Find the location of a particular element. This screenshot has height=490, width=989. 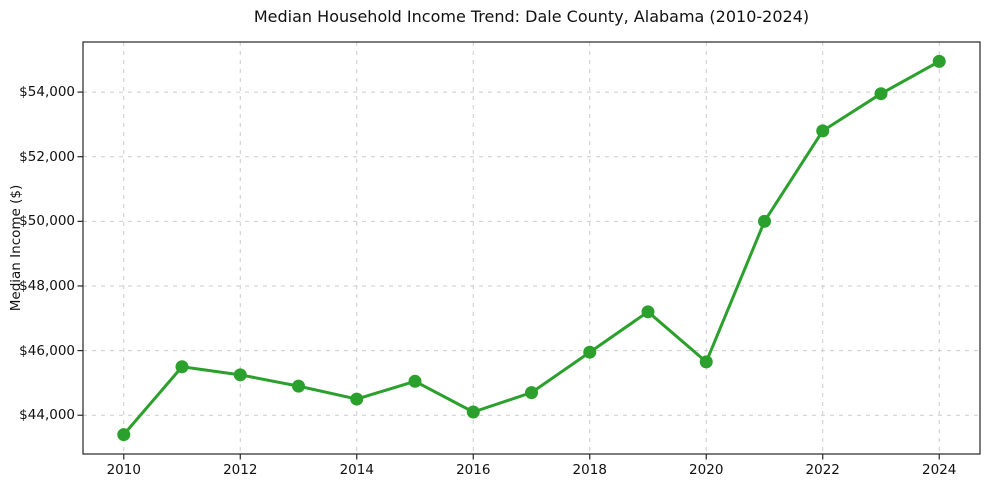

x-tick-label: 2022 is located at coordinates (822, 470).